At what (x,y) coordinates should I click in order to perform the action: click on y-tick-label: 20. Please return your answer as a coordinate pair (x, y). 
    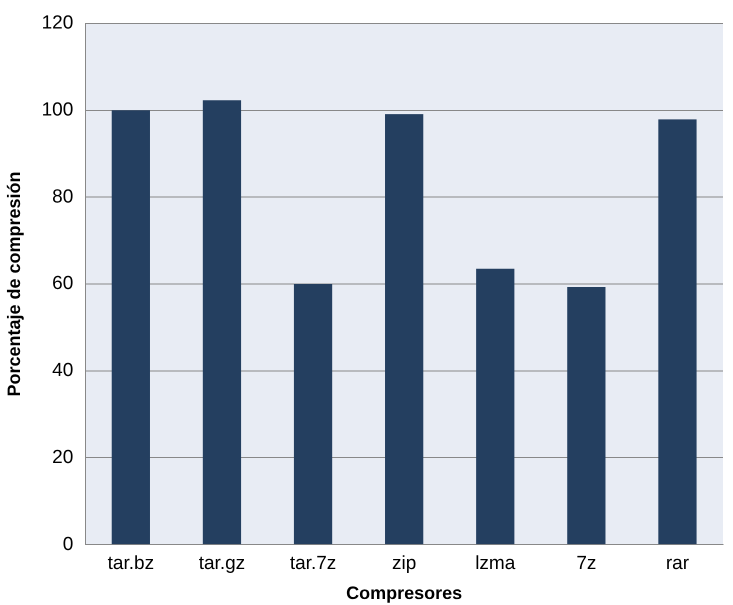
    Looking at the image, I should click on (63, 457).